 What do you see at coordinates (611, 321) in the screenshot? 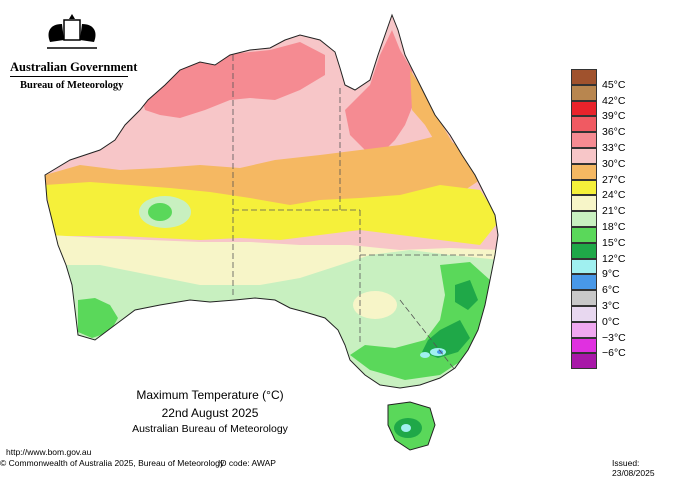
I see `legend-label: 0°C` at bounding box center [611, 321].